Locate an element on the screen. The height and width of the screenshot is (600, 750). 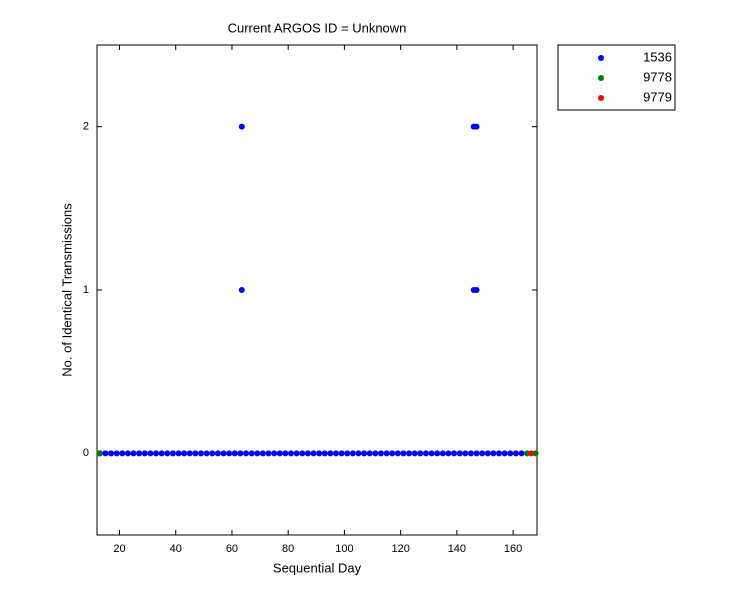
x-tick-label: 20 is located at coordinates (119, 549).